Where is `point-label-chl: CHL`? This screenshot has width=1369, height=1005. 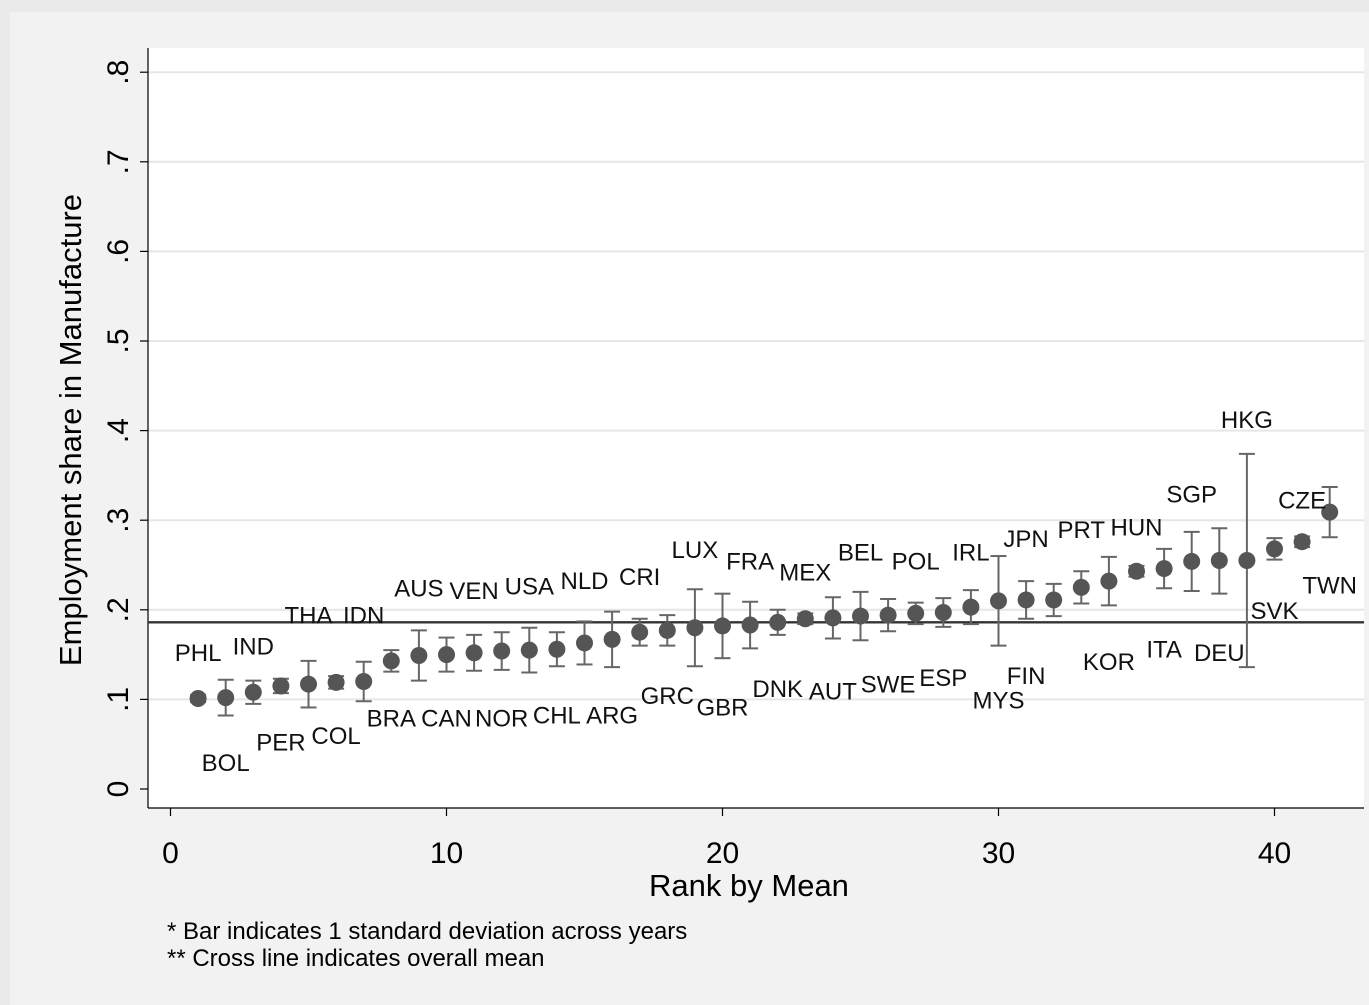 point-label-chl: CHL is located at coordinates (557, 716).